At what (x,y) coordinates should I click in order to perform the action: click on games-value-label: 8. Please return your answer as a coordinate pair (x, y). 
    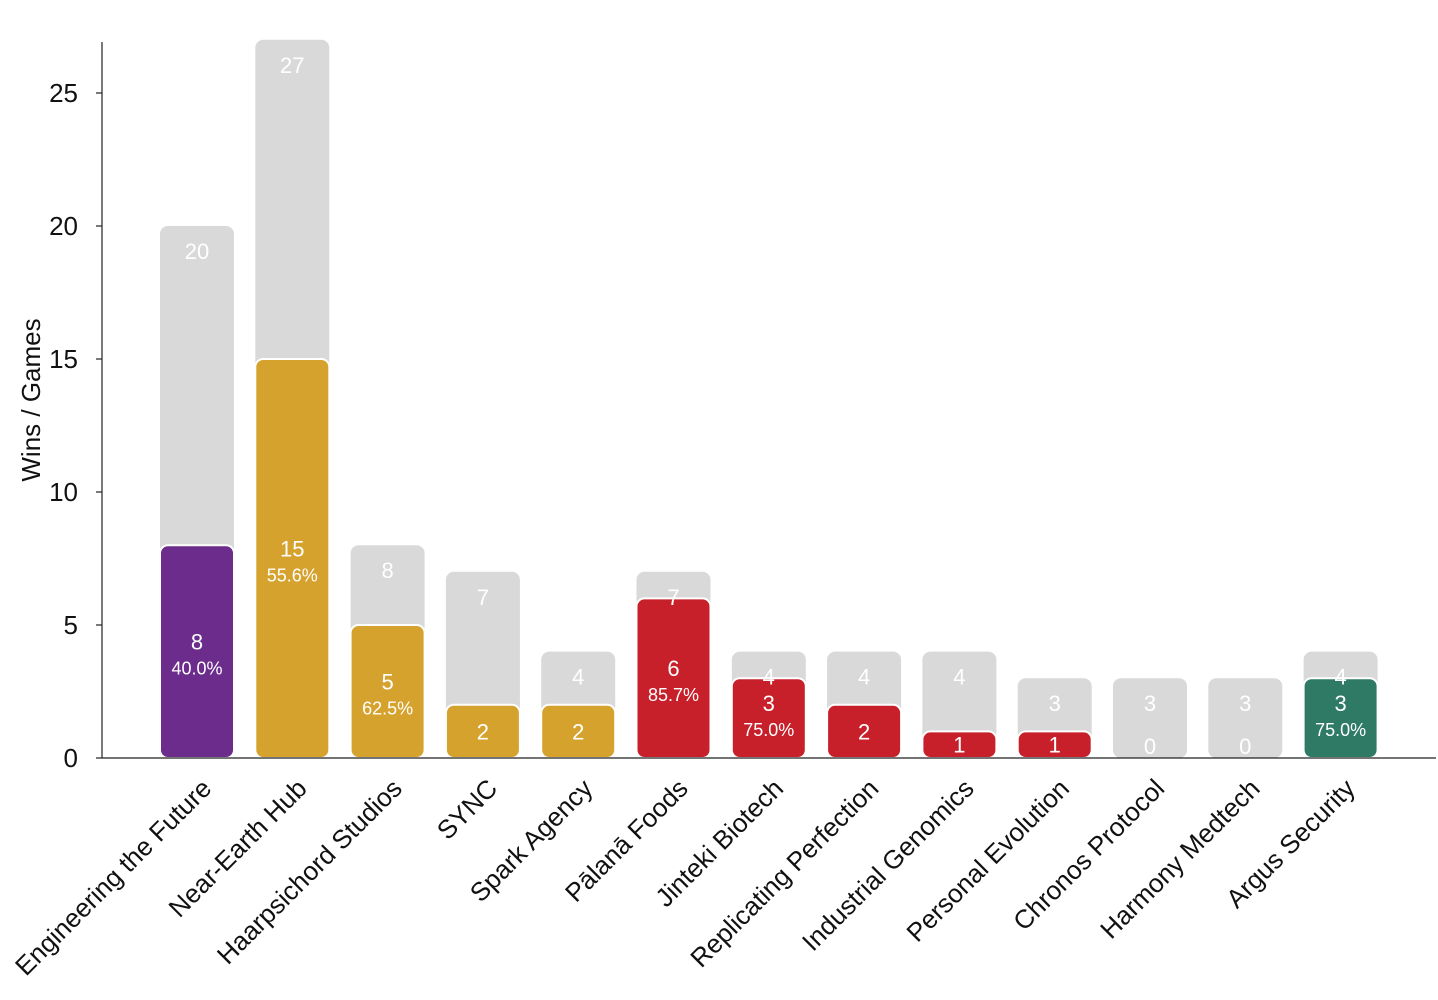
    Looking at the image, I should click on (387, 570).